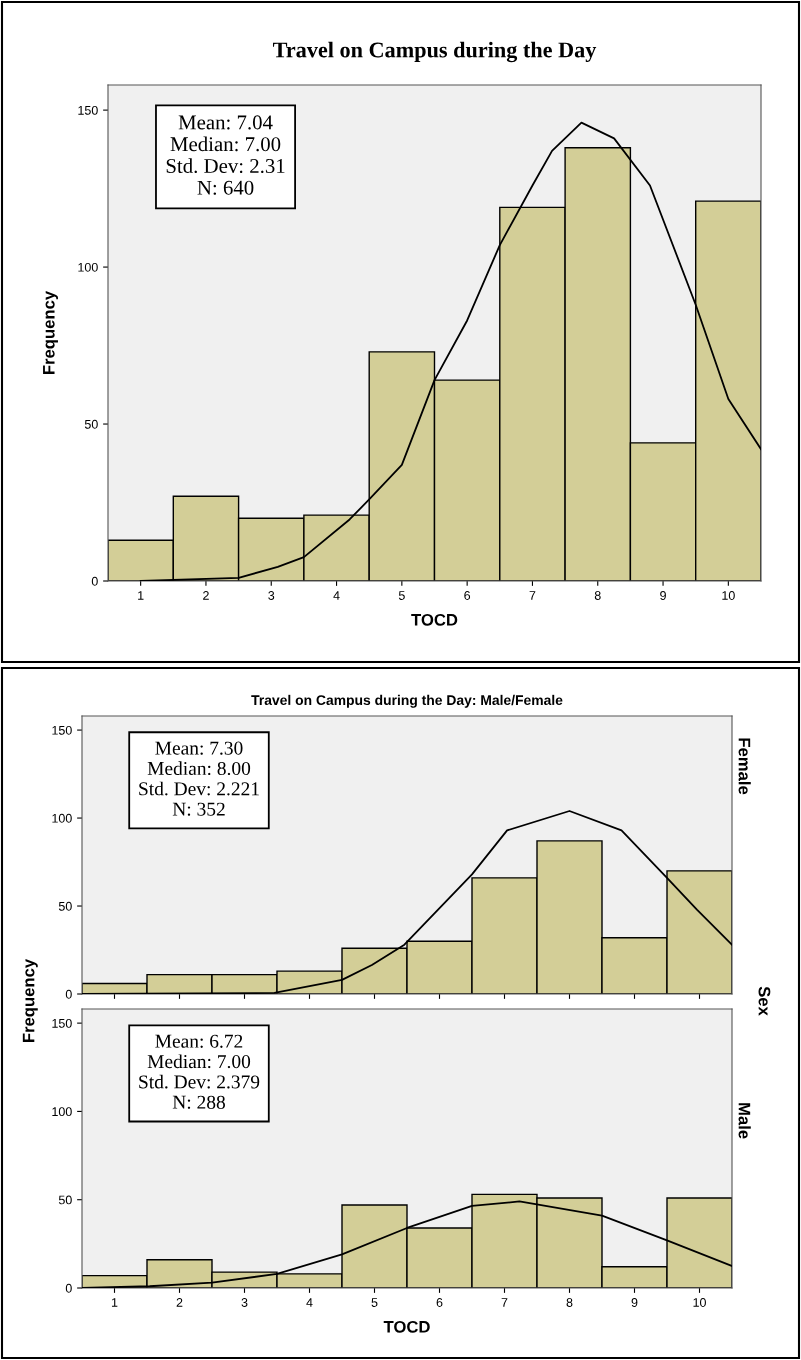 Image resolution: width=801 pixels, height=1360 pixels. What do you see at coordinates (407, 701) in the screenshot?
I see `chart-title: Travel on Campus during the Day: Male/Female` at bounding box center [407, 701].